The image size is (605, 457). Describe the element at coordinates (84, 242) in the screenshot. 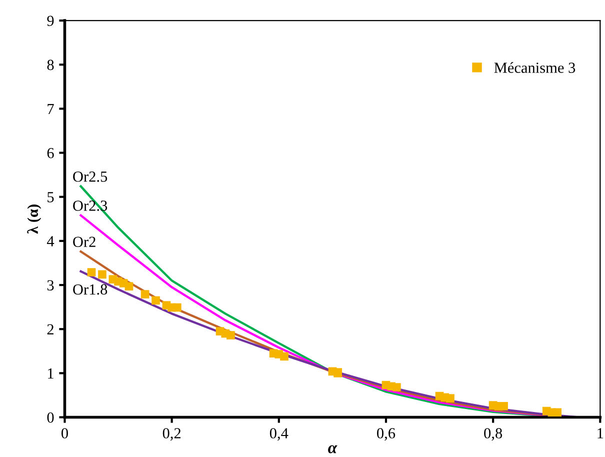

I see `series-label: Or2` at that location.